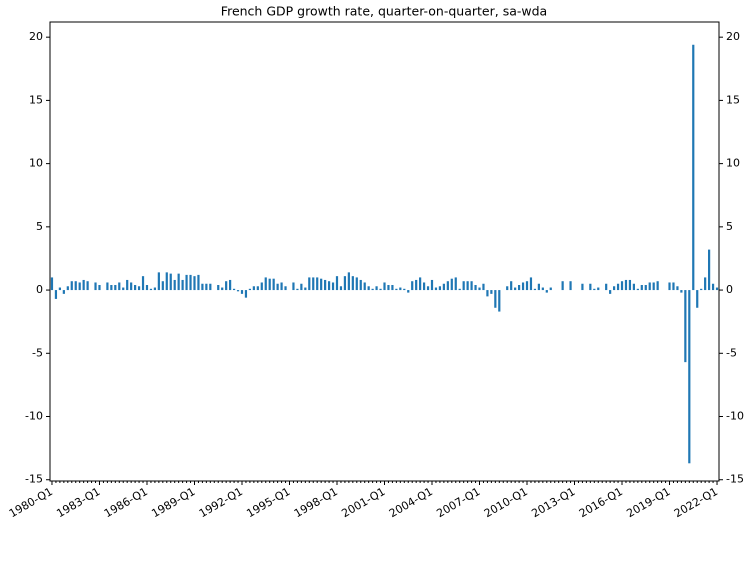  Describe the element at coordinates (268, 502) in the screenshot. I see `x-tick-label: 1995-Q1` at that location.